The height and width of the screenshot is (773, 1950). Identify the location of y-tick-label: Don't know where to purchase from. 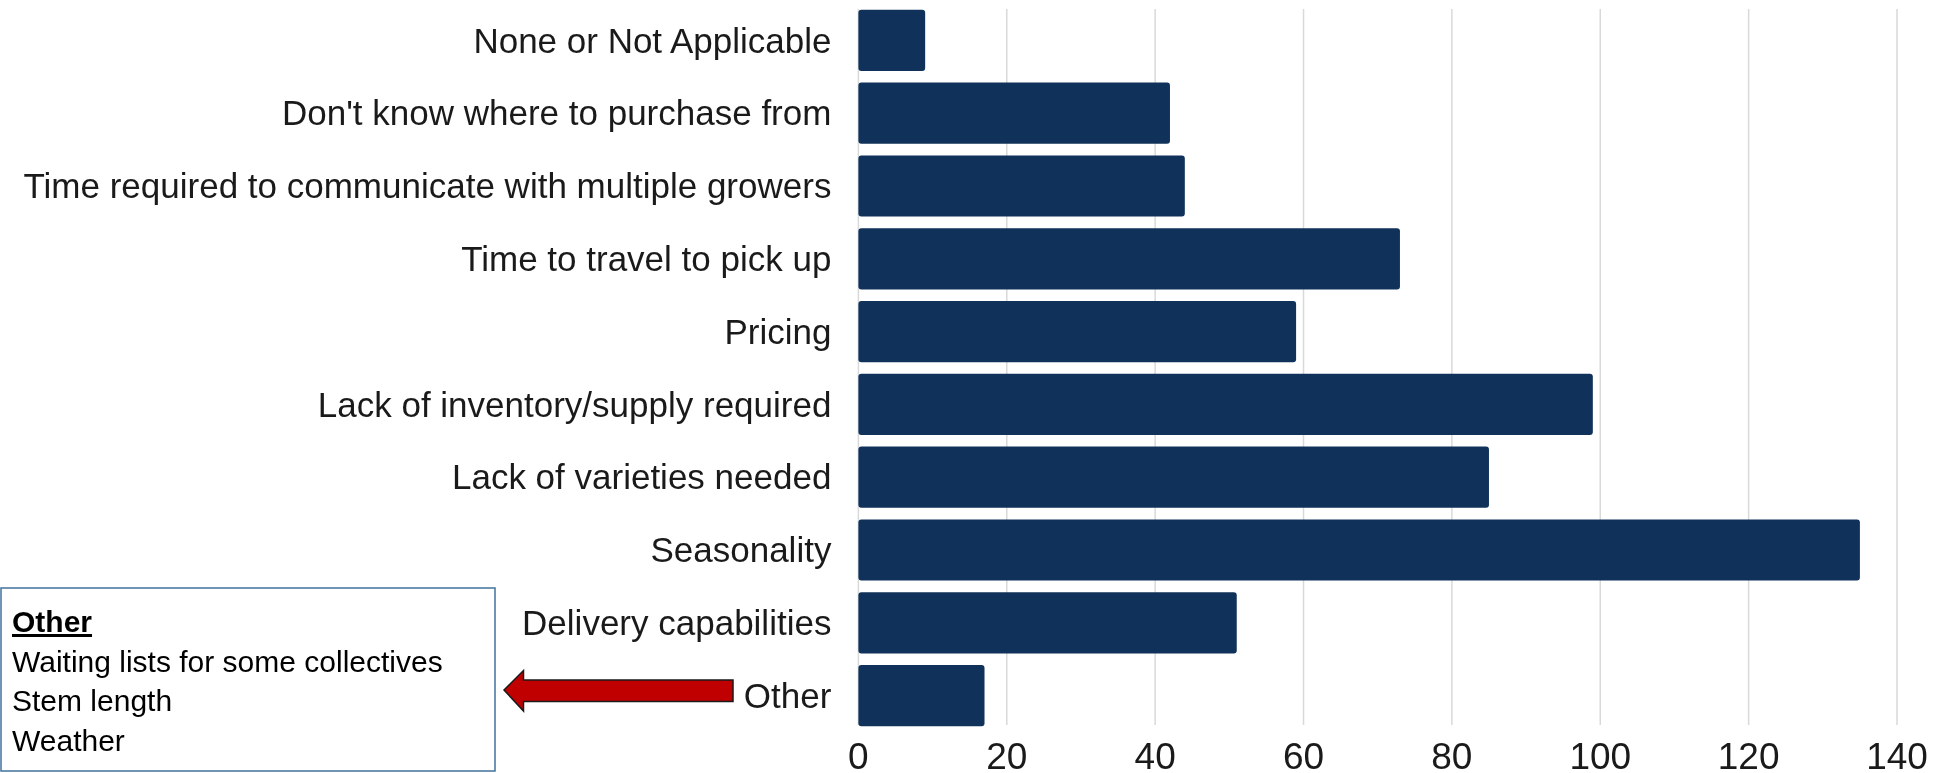
(556, 113).